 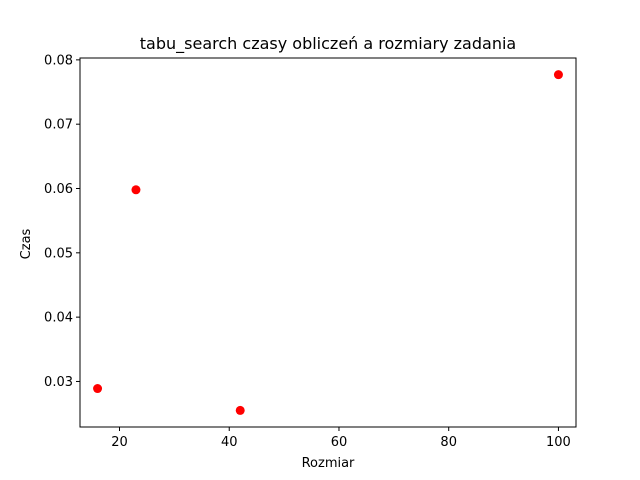 I want to click on x-tick-label: 20, so click(x=119, y=442).